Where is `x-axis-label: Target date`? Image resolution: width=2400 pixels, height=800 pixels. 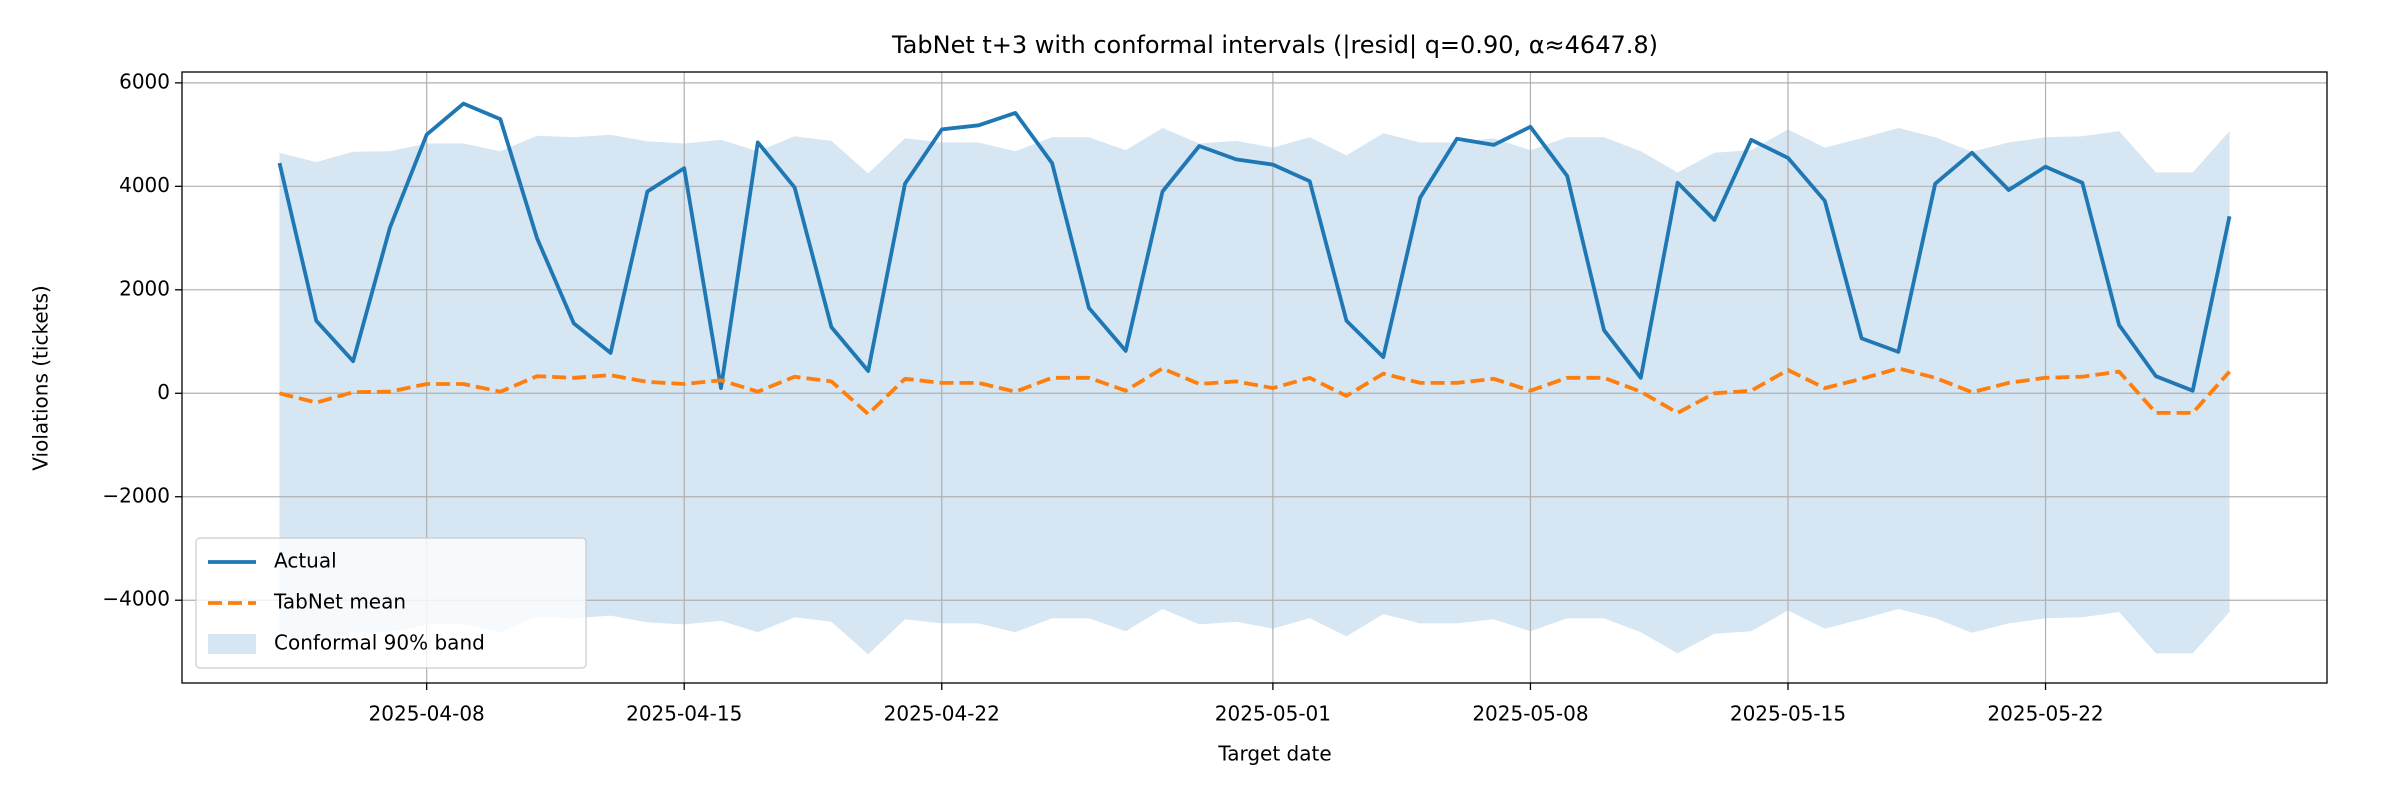 x-axis-label: Target date is located at coordinates (1274, 754).